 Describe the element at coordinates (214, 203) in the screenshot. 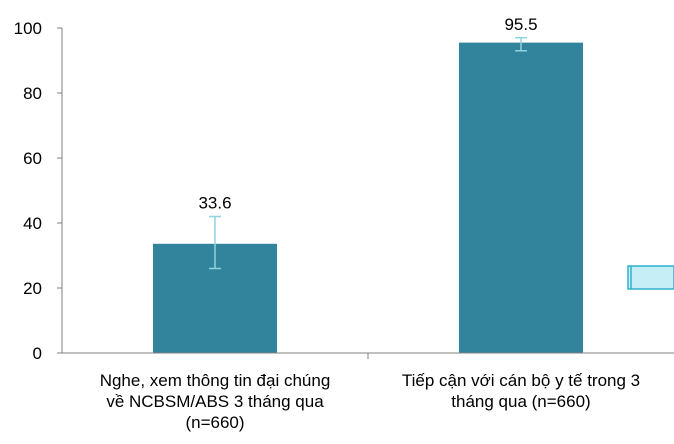

I see `data-label: 33.6` at that location.